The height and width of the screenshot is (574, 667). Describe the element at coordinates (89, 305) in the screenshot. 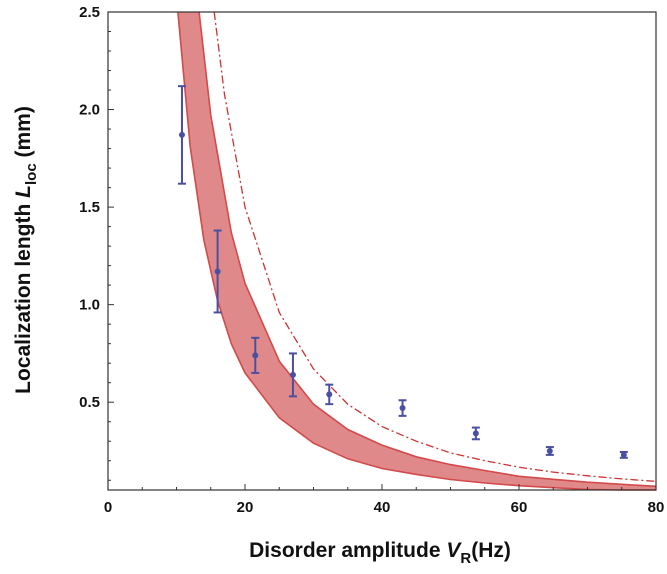

I see `y-tick-label: 1.0` at that location.